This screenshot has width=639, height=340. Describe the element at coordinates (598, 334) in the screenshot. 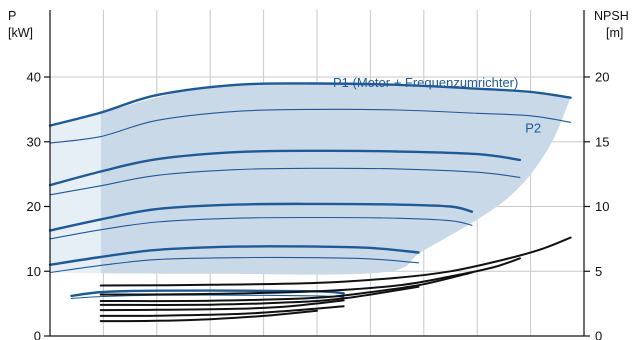

I see `right-tick-label: 0` at that location.